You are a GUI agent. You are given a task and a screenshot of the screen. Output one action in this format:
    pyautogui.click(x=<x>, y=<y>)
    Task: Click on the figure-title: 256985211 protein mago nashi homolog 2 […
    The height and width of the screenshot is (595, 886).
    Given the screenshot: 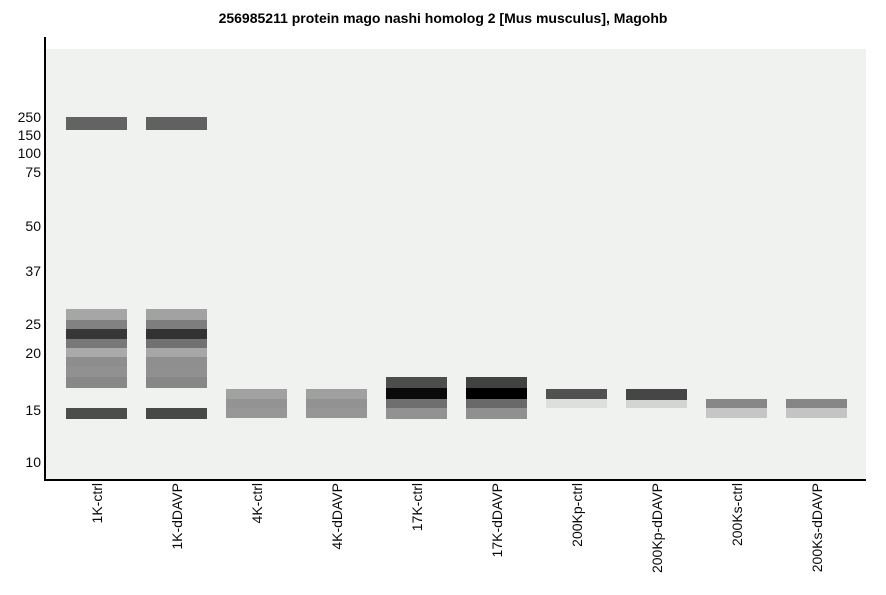 What is the action you would take?
    pyautogui.click(x=443, y=18)
    